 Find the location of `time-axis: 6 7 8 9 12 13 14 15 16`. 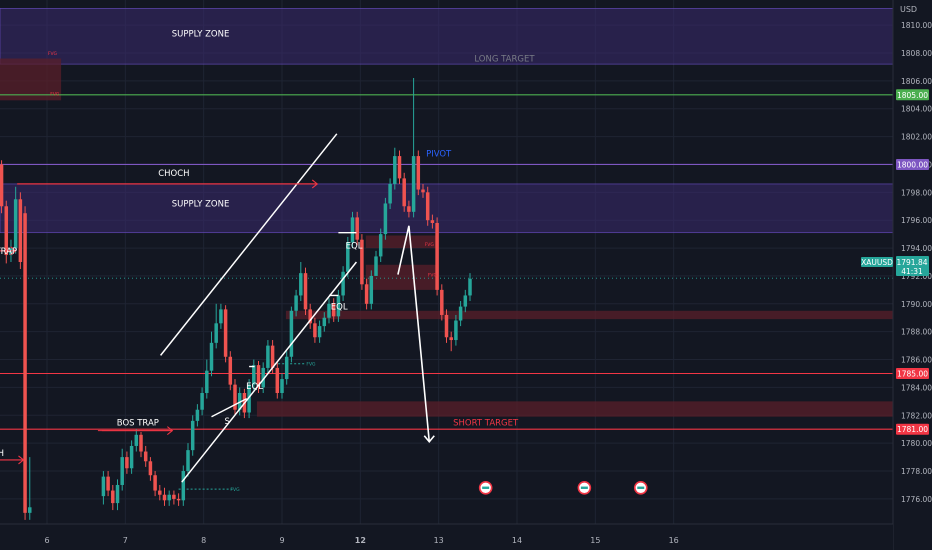

time-axis: 6 7 8 9 12 13 14 15 16 is located at coordinates (446, 536).